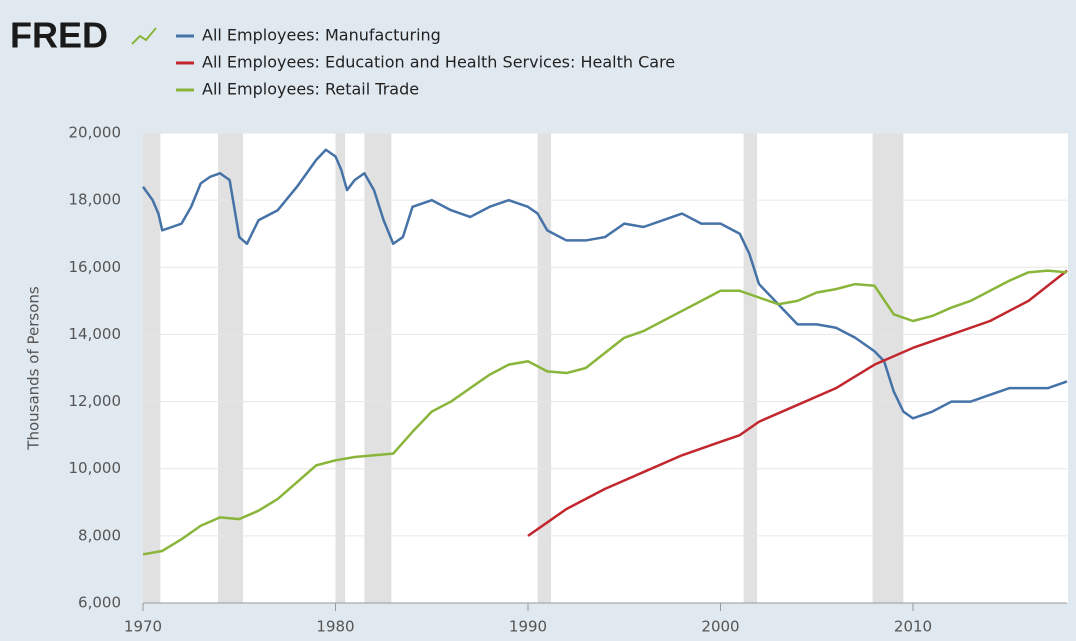 The height and width of the screenshot is (641, 1076). What do you see at coordinates (99, 603) in the screenshot?
I see `y-tick-label: 6,000` at bounding box center [99, 603].